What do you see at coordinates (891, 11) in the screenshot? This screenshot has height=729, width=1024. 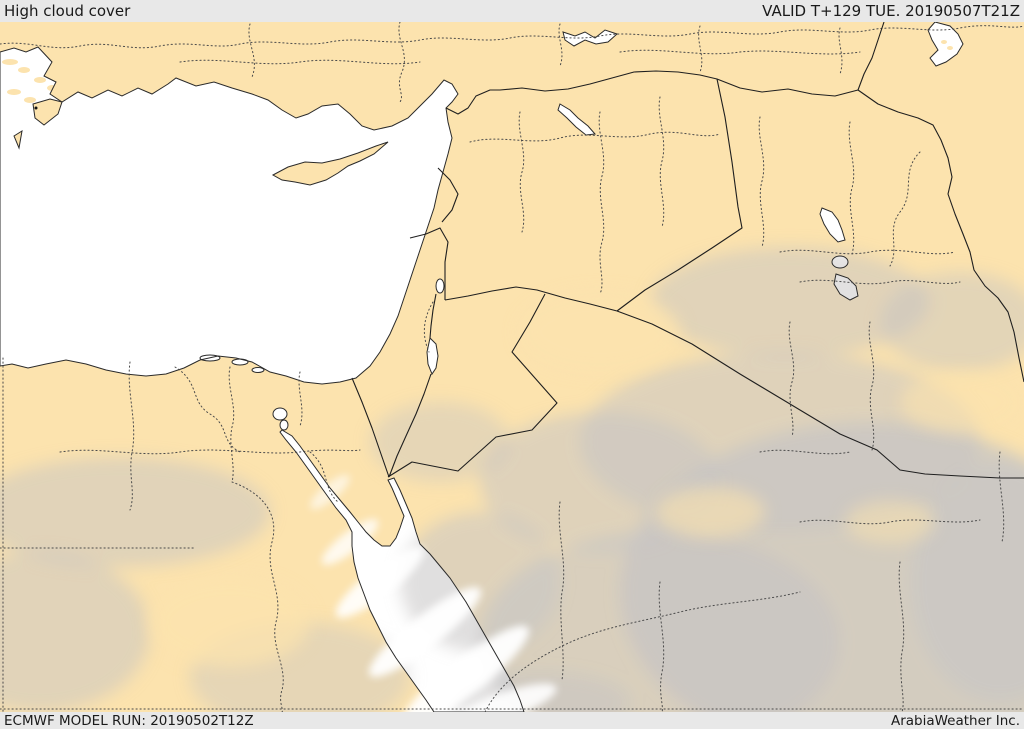 I see `valid-time-label: VALID T+129 TUE. 20190507T21Z` at bounding box center [891, 11].